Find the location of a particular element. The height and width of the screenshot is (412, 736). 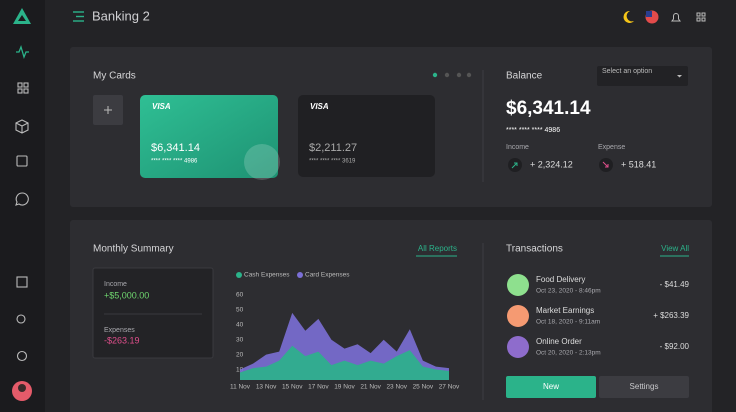

x-tick-label: 21 Nov is located at coordinates (370, 387).